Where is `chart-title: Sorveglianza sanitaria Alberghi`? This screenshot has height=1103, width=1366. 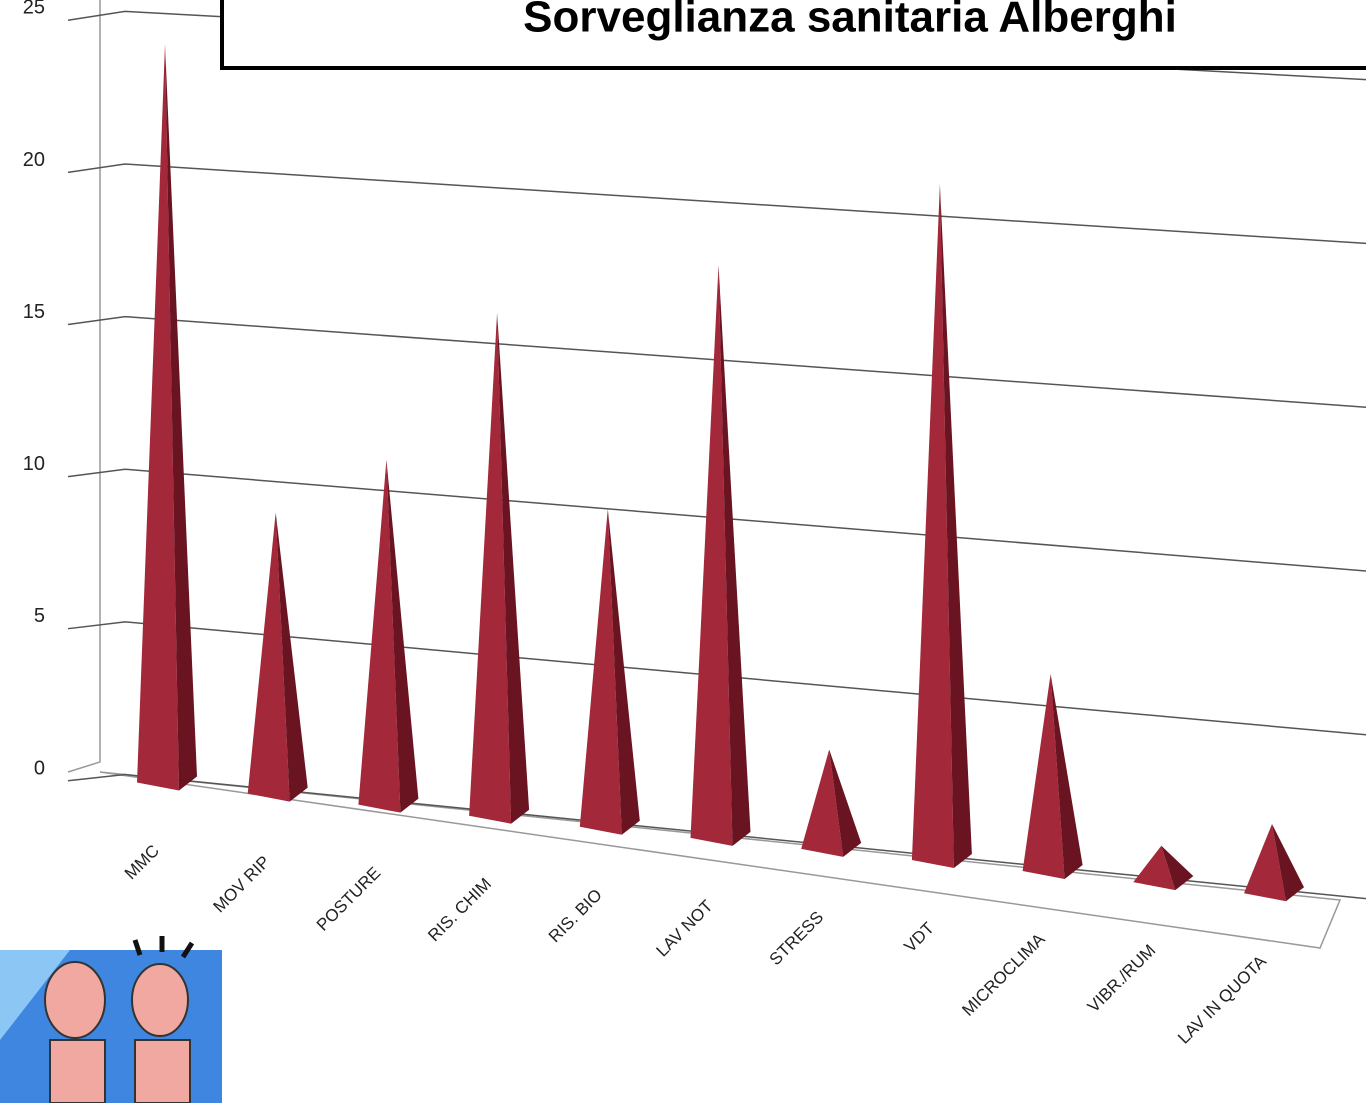 chart-title: Sorveglianza sanitaria Alberghi is located at coordinates (850, 21).